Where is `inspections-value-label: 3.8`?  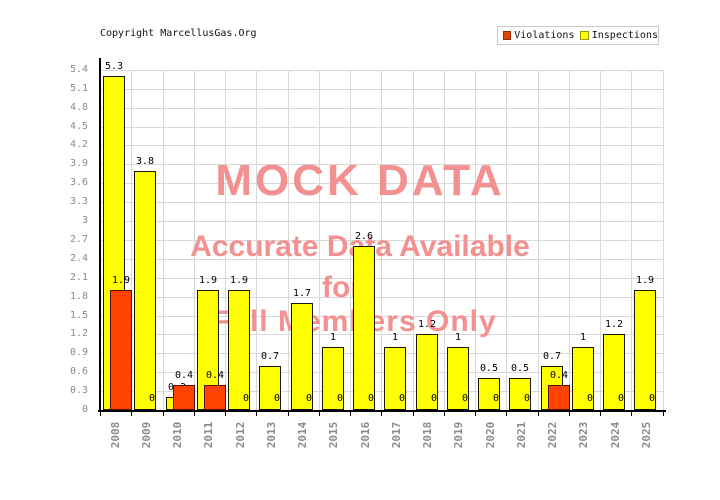 inspections-value-label: 3.8 is located at coordinates (145, 161).